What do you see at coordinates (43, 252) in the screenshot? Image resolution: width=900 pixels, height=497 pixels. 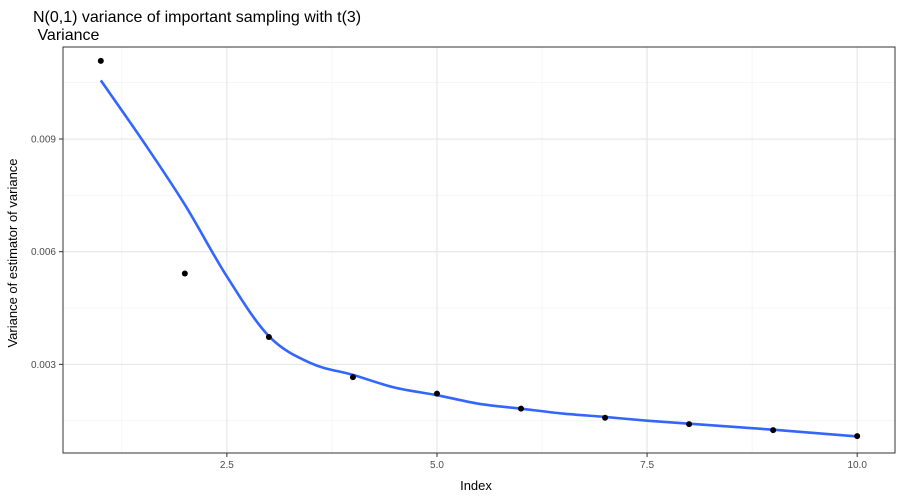 I see `y-tick-label: 0.006` at bounding box center [43, 252].